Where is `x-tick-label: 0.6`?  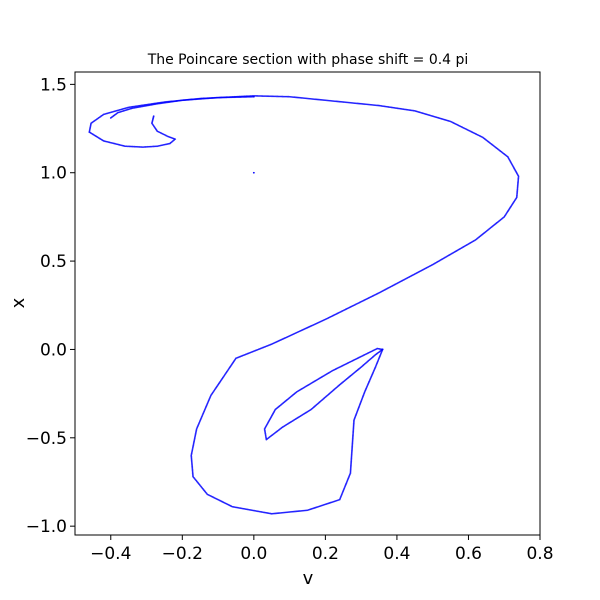
x-tick-label: 0.6 is located at coordinates (468, 554).